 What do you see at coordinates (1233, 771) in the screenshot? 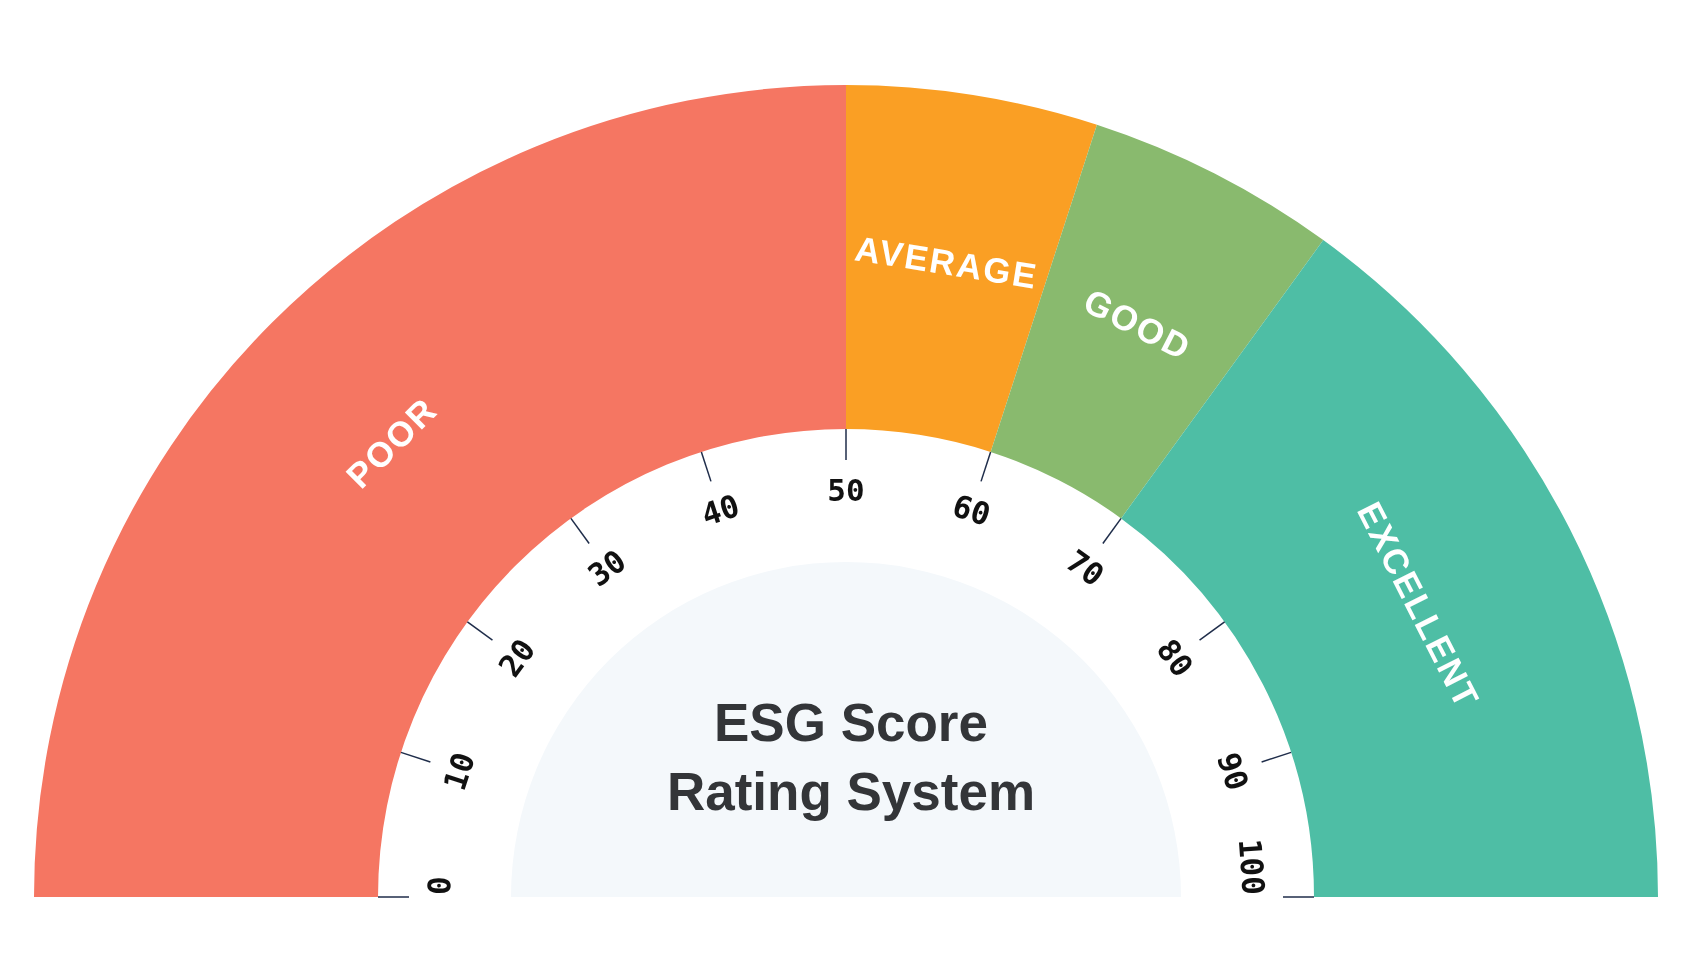
I see `text: 90` at bounding box center [1233, 771].